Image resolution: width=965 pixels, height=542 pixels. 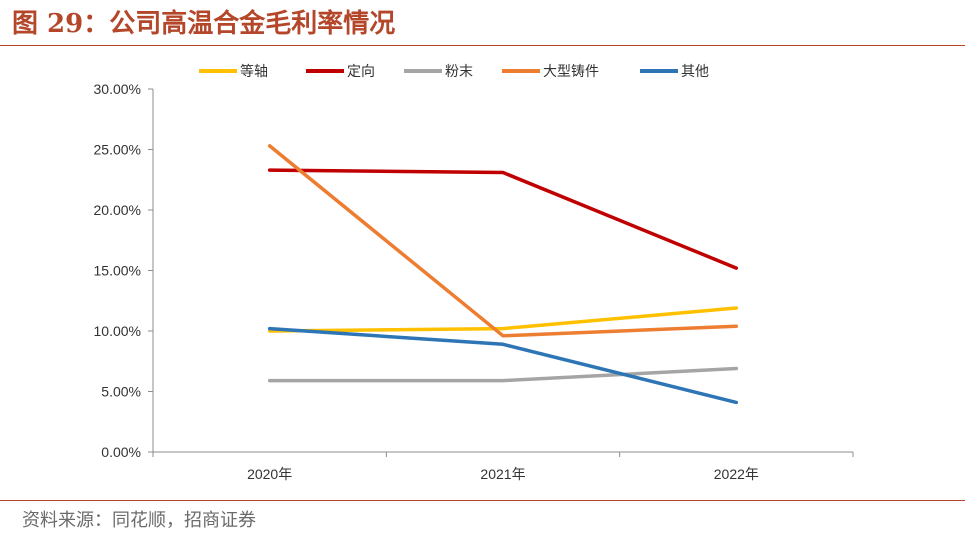 What do you see at coordinates (482, 500) in the screenshot?
I see `source-rule` at bounding box center [482, 500].